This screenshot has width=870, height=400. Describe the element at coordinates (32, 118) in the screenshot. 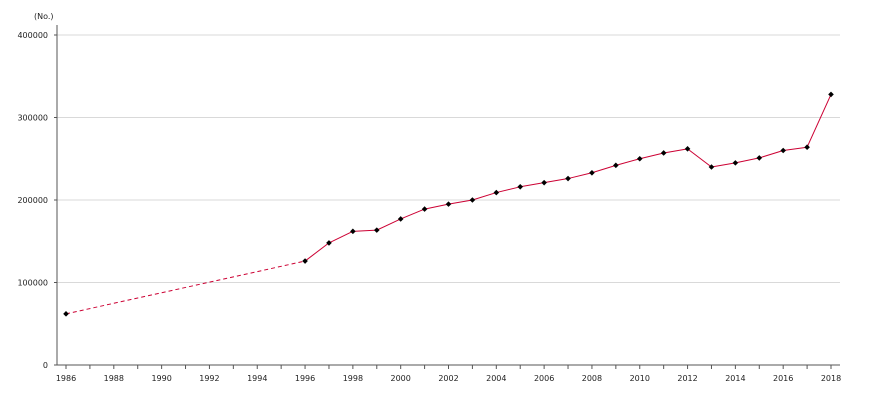

I see `y-tick-label: 300000` at that location.